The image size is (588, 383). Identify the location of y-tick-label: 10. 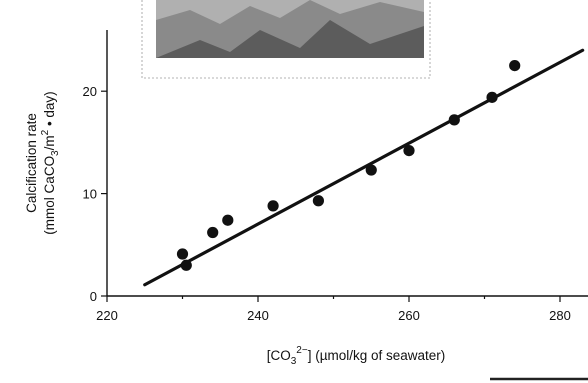
(90, 194).